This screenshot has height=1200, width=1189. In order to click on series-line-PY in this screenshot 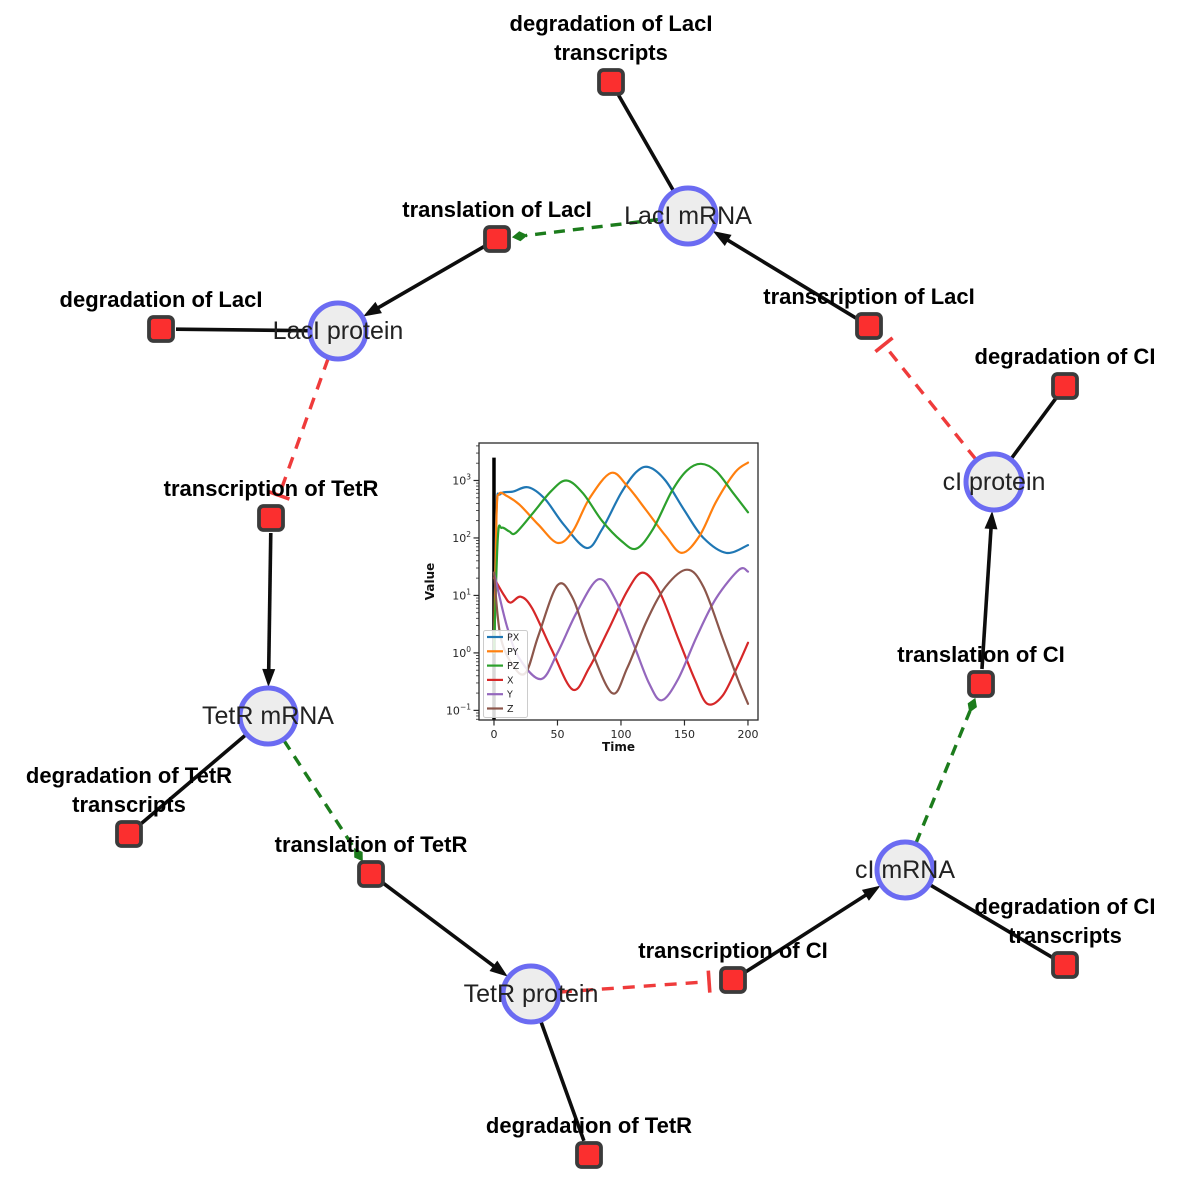, I will do `click(621, 557)`.